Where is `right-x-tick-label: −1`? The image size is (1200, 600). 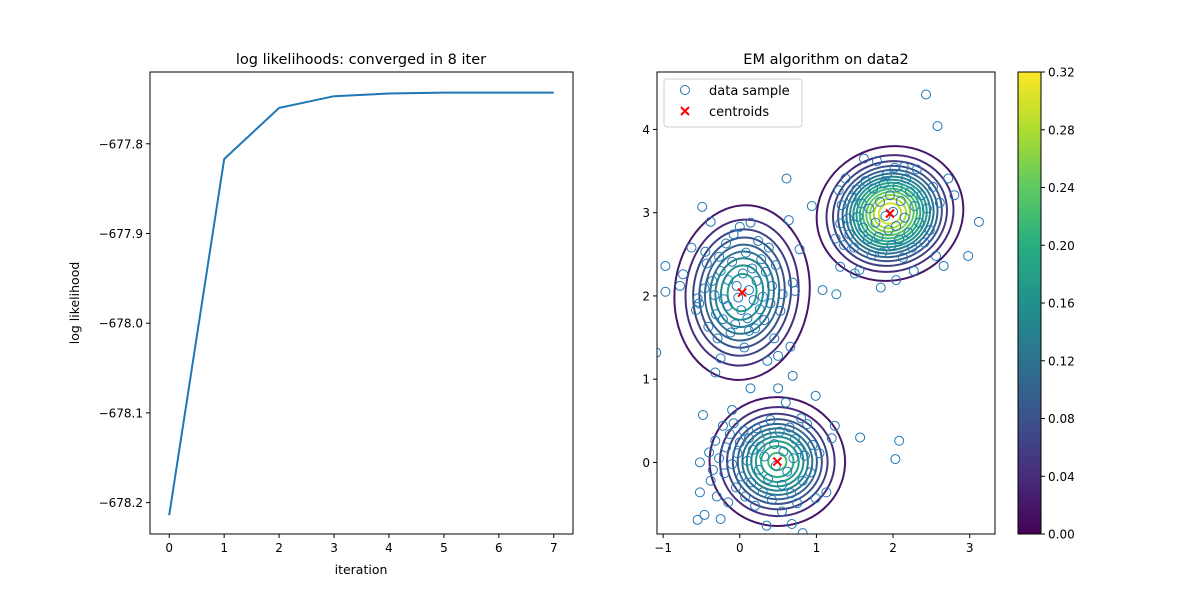 right-x-tick-label: −1 is located at coordinates (663, 548).